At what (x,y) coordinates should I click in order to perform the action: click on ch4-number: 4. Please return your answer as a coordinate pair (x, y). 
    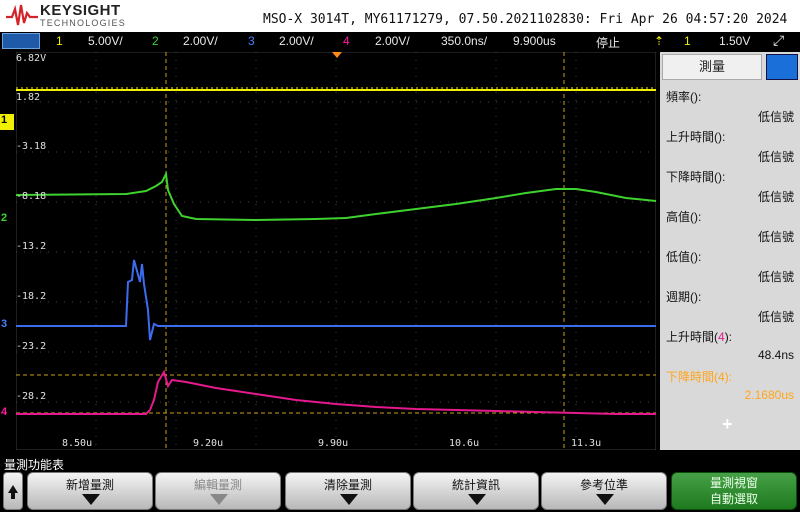
    Looking at the image, I should click on (346, 41).